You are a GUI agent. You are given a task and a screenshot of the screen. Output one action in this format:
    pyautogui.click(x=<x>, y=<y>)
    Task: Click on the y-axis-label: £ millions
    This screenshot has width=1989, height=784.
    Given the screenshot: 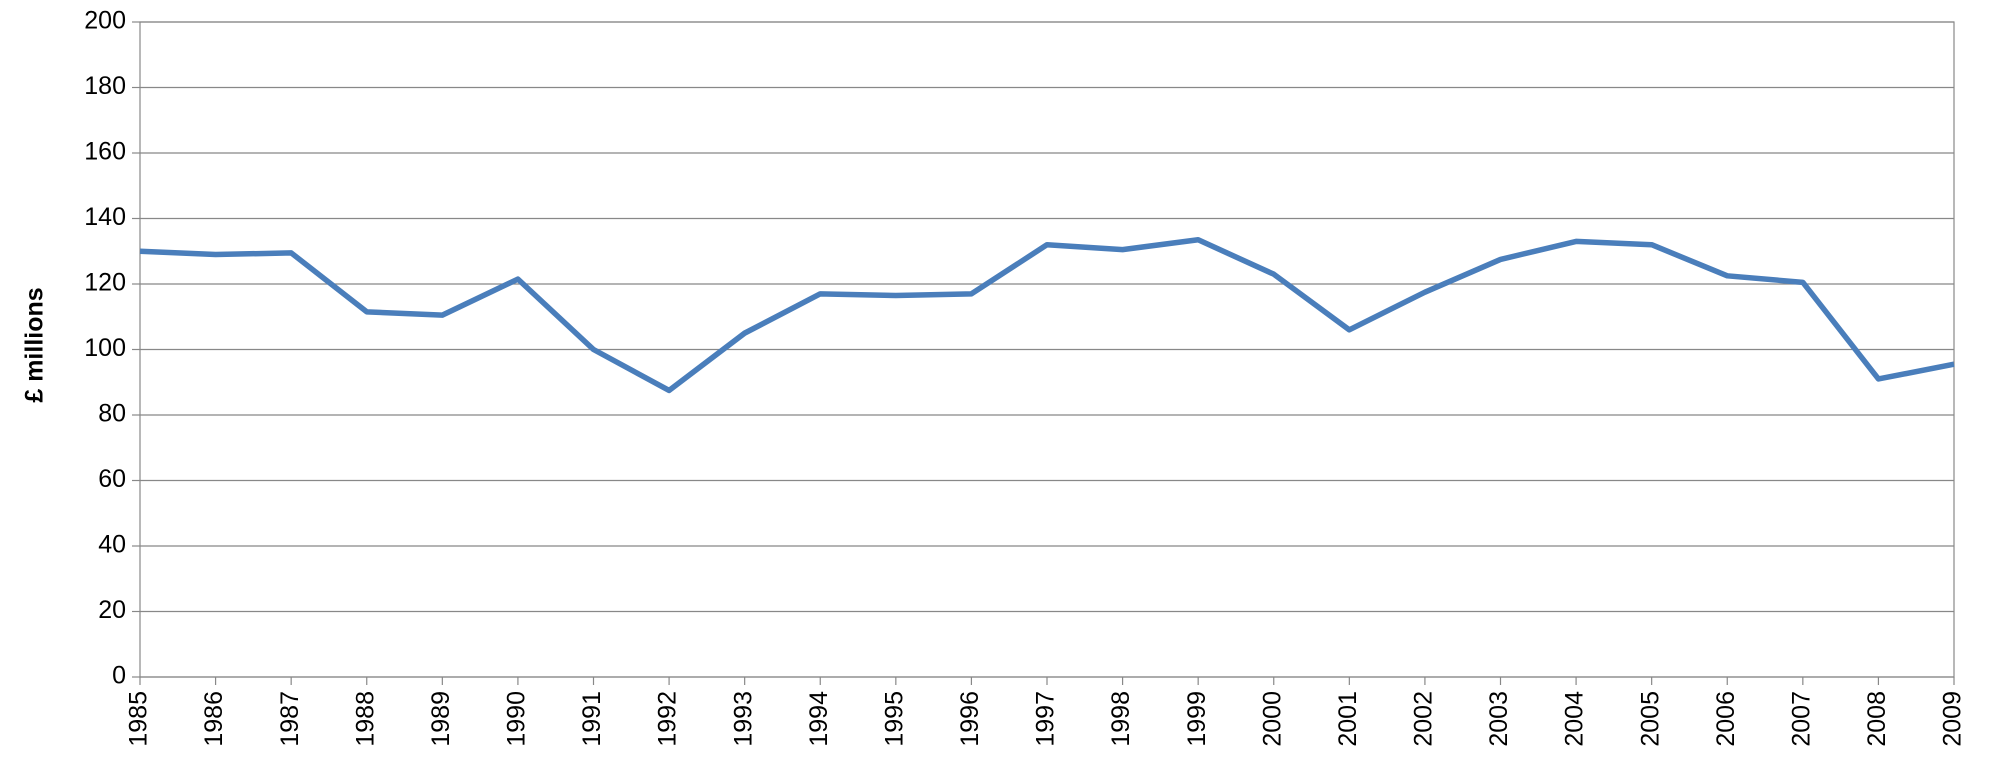 What is the action you would take?
    pyautogui.click(x=35, y=344)
    